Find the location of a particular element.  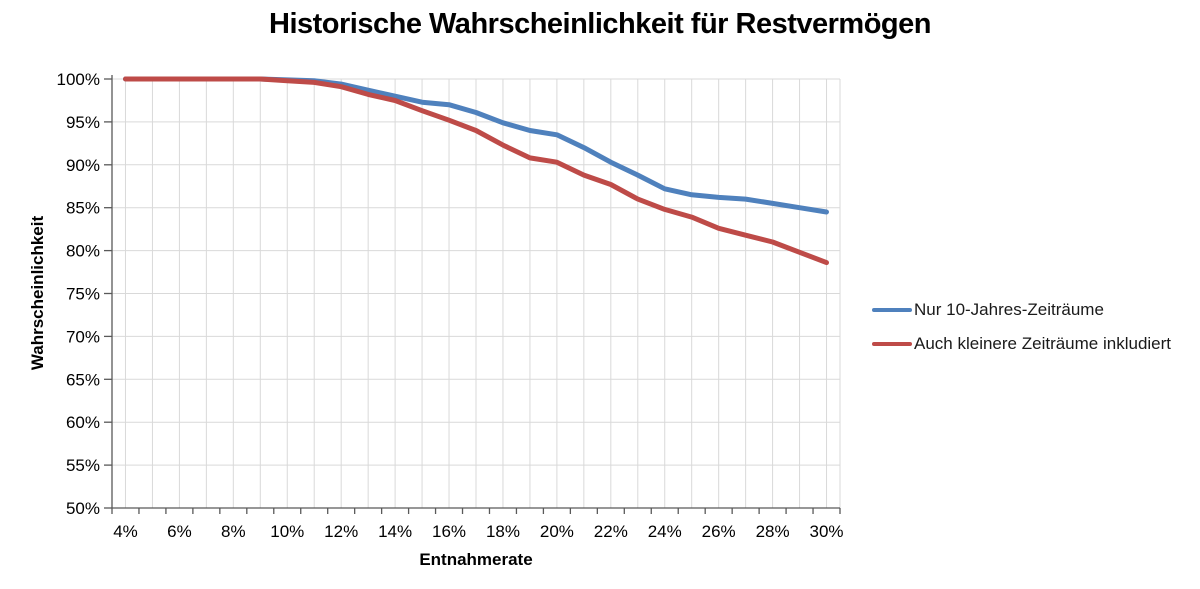

x-tick-label: 22% is located at coordinates (611, 531).